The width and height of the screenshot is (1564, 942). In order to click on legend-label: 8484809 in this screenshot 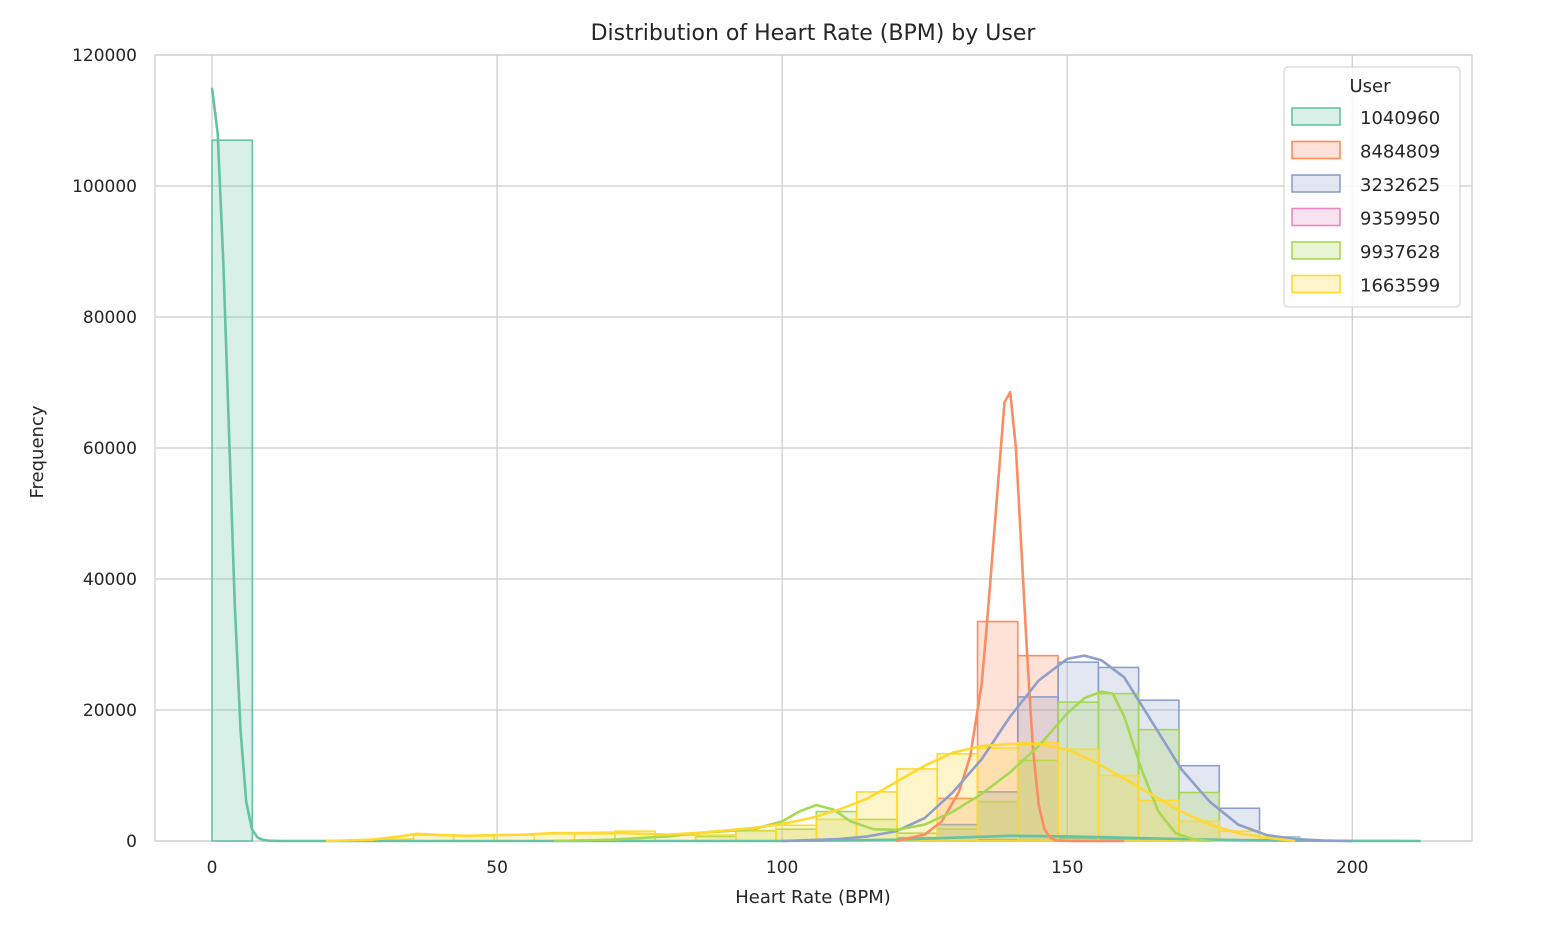, I will do `click(1400, 152)`.